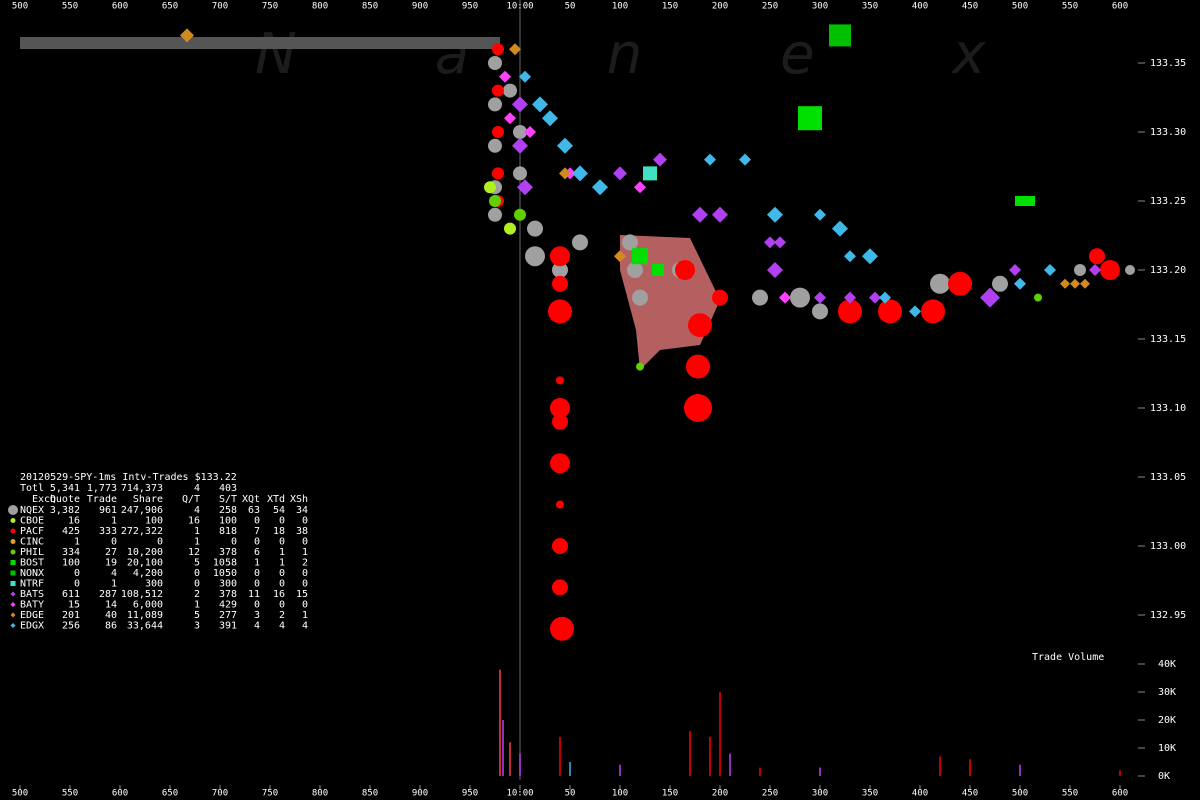 This screenshot has height=800, width=1200. Describe the element at coordinates (257, 615) in the screenshot. I see `table-cell: 3` at that location.